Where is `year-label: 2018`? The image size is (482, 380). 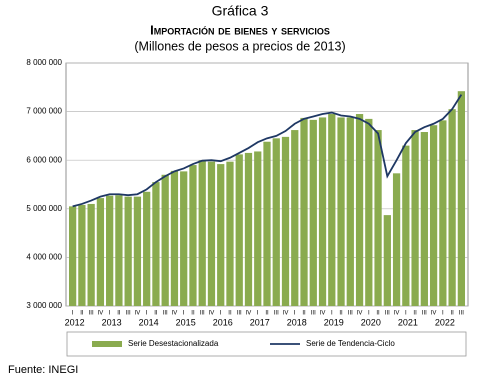
year-label: 2018 is located at coordinates (297, 322).